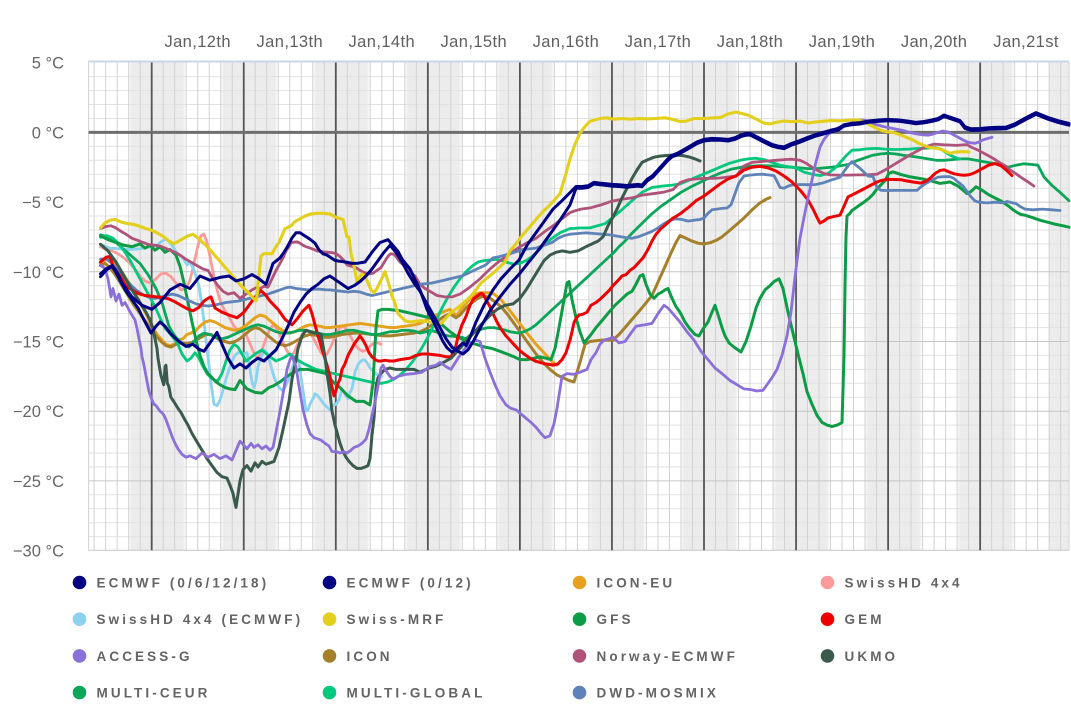  Describe the element at coordinates (658, 42) in the screenshot. I see `svg-text: Jan,17th` at that location.